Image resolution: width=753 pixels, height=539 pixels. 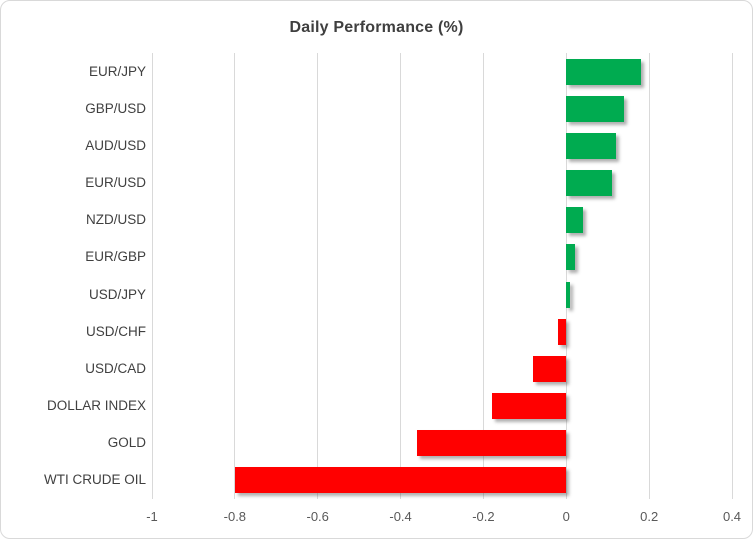 What do you see at coordinates (562, 331) in the screenshot?
I see `bar-usd-chf` at bounding box center [562, 331].